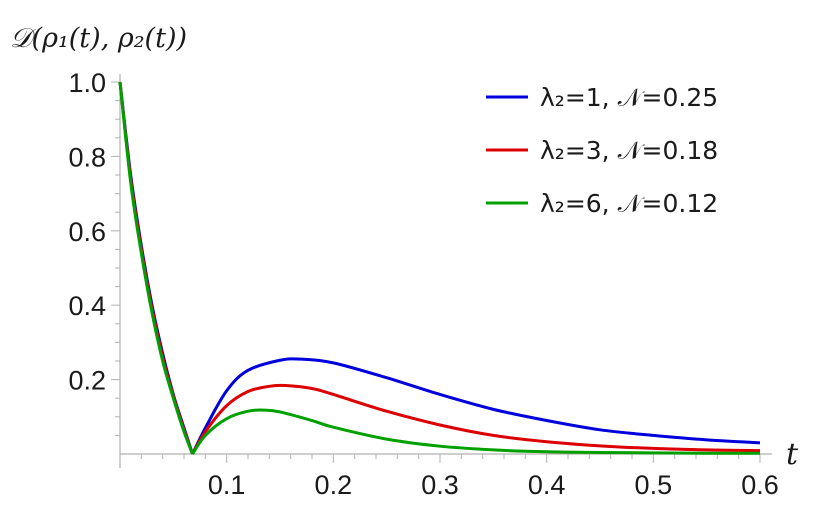 The image size is (833, 517). What do you see at coordinates (98, 38) in the screenshot?
I see `y-axis-label: 𝒟(ρ₁(t), ρ₂(t))` at bounding box center [98, 38].